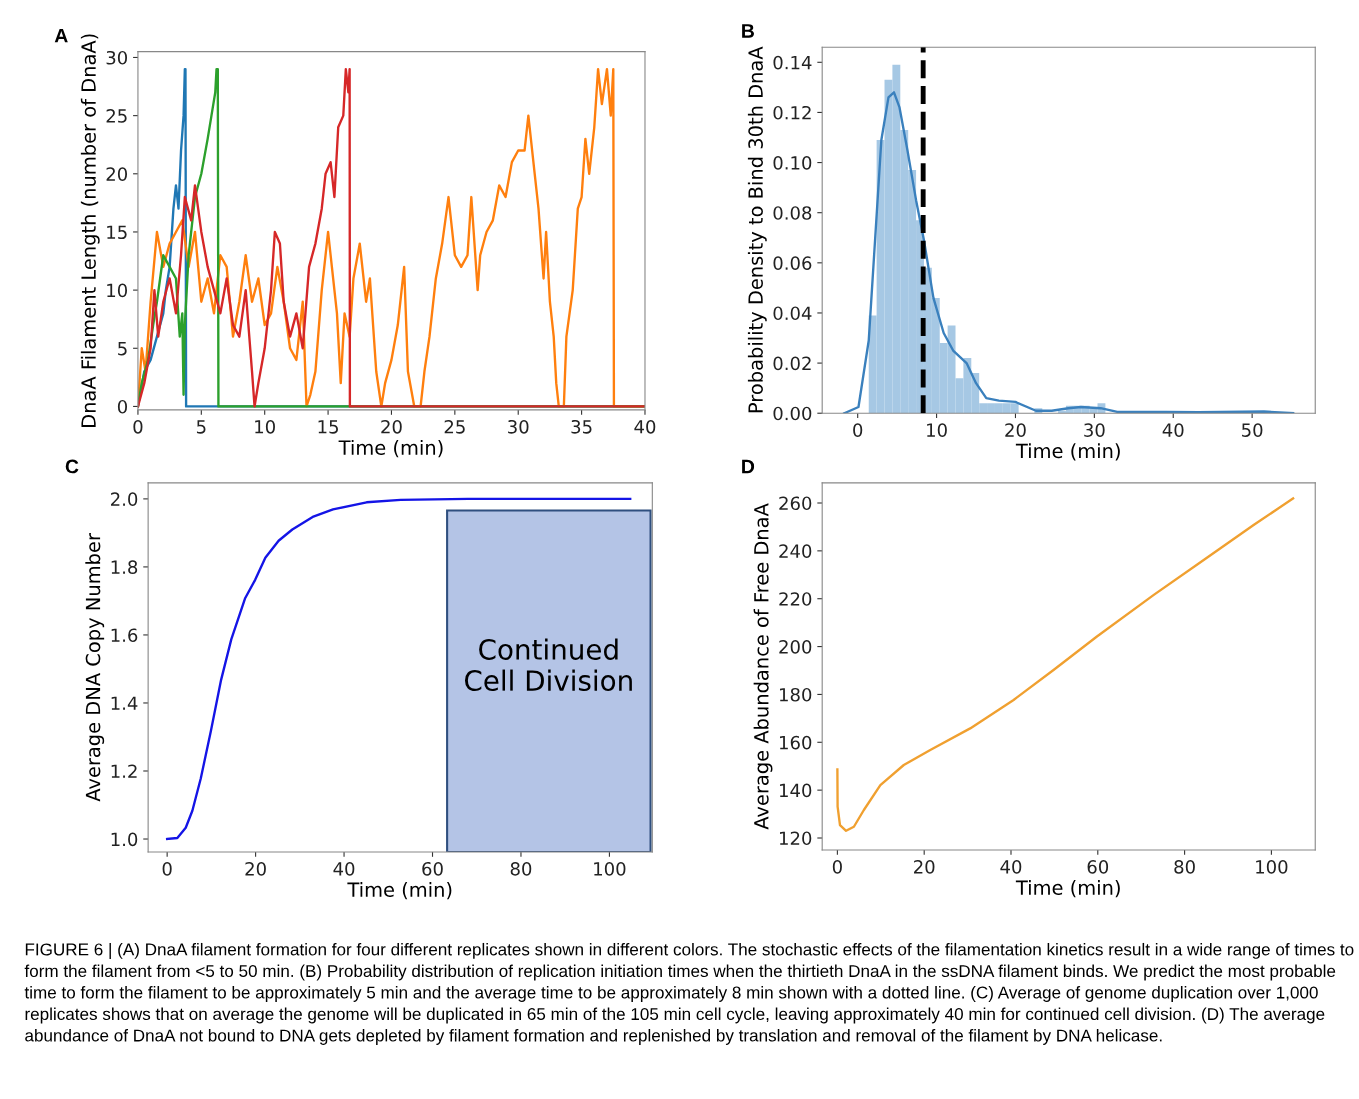  What do you see at coordinates (124, 635) in the screenshot?
I see `y-tick-label: 1.6` at bounding box center [124, 635].